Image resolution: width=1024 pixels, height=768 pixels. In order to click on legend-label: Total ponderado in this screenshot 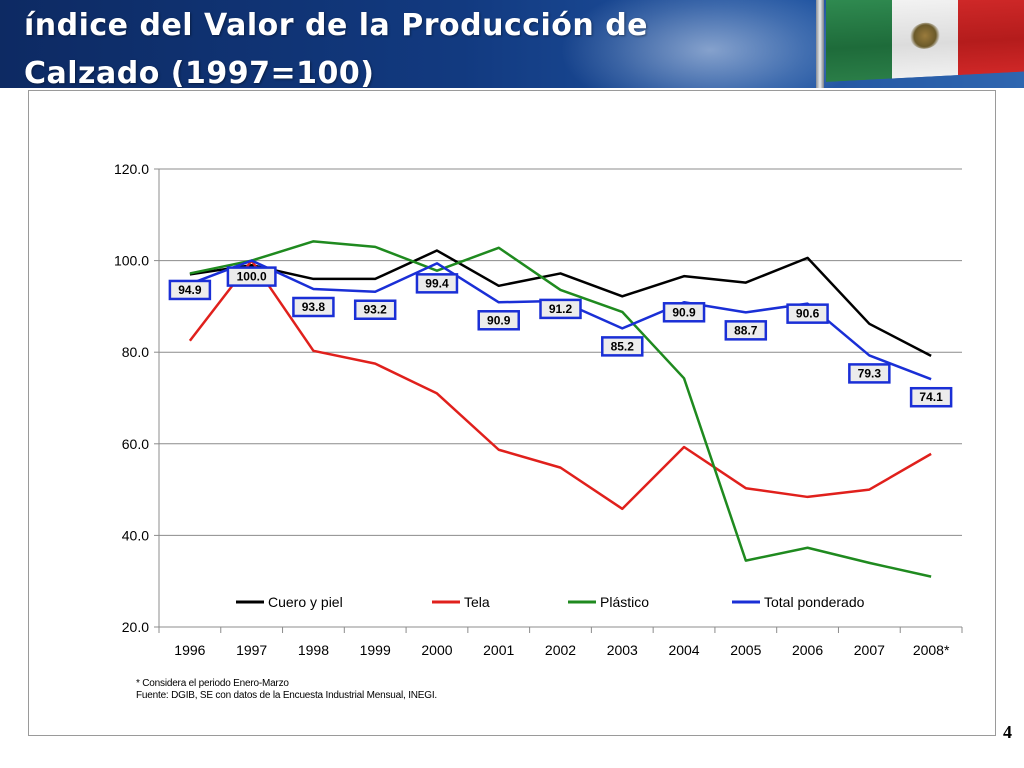, I will do `click(814, 602)`.